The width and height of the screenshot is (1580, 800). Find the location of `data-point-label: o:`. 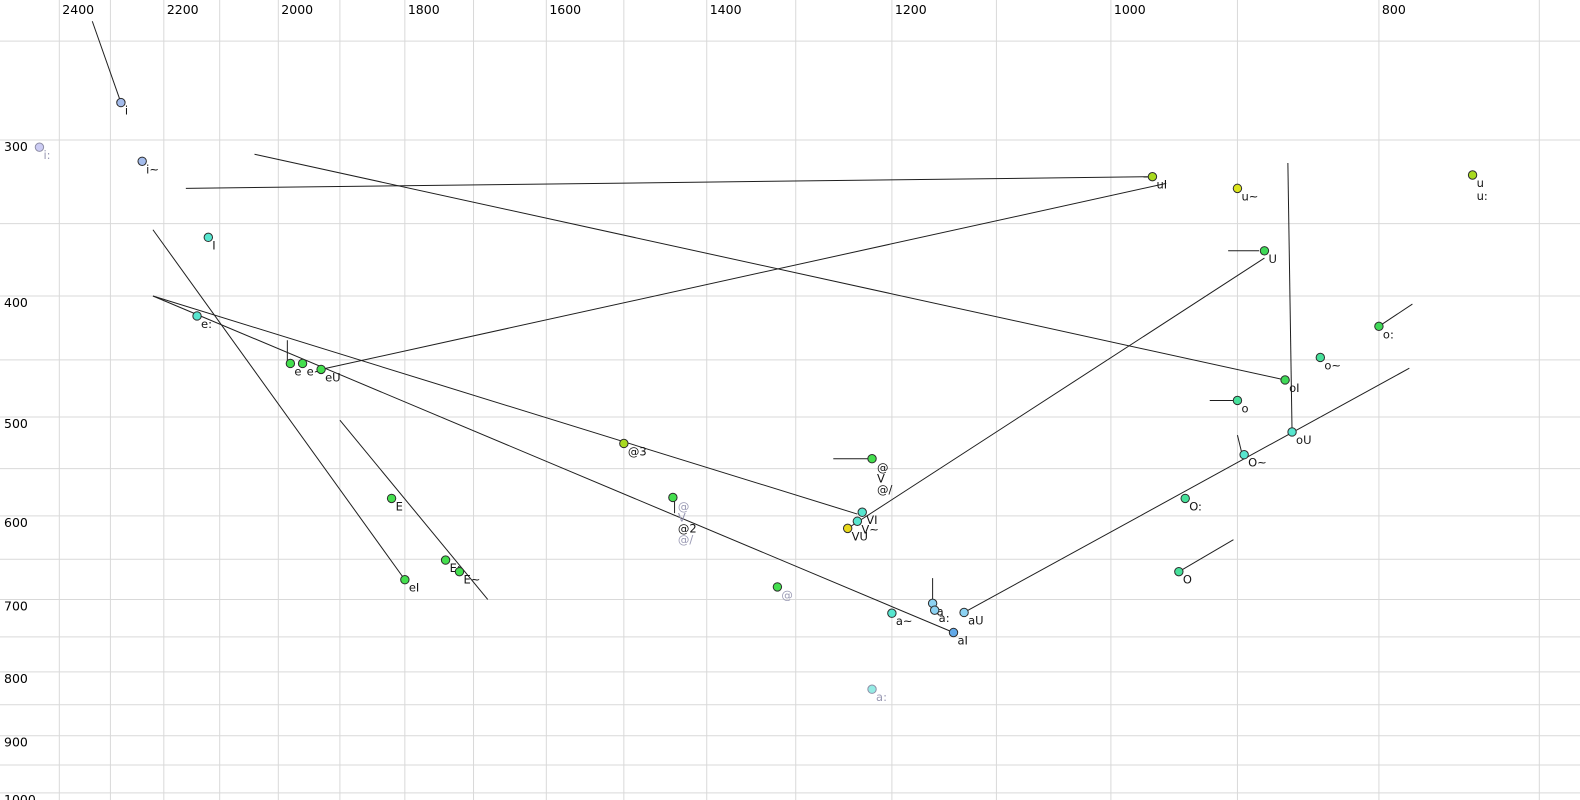

data-point-label: o: is located at coordinates (1388, 334).